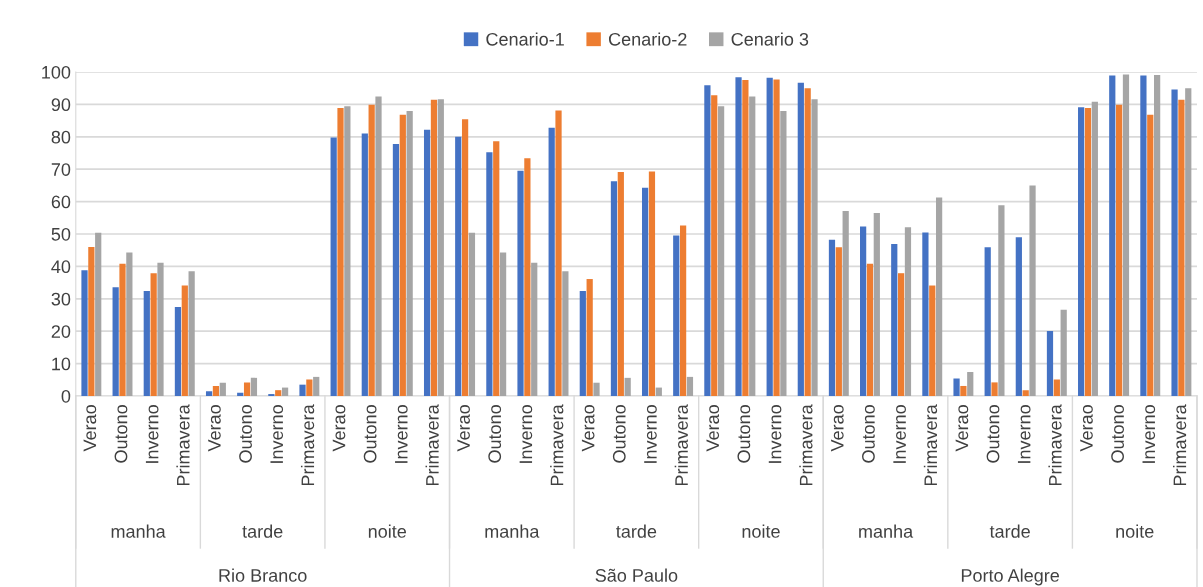 This screenshot has height=587, width=1203. Describe the element at coordinates (636, 575) in the screenshot. I see `text: São Paulo` at that location.